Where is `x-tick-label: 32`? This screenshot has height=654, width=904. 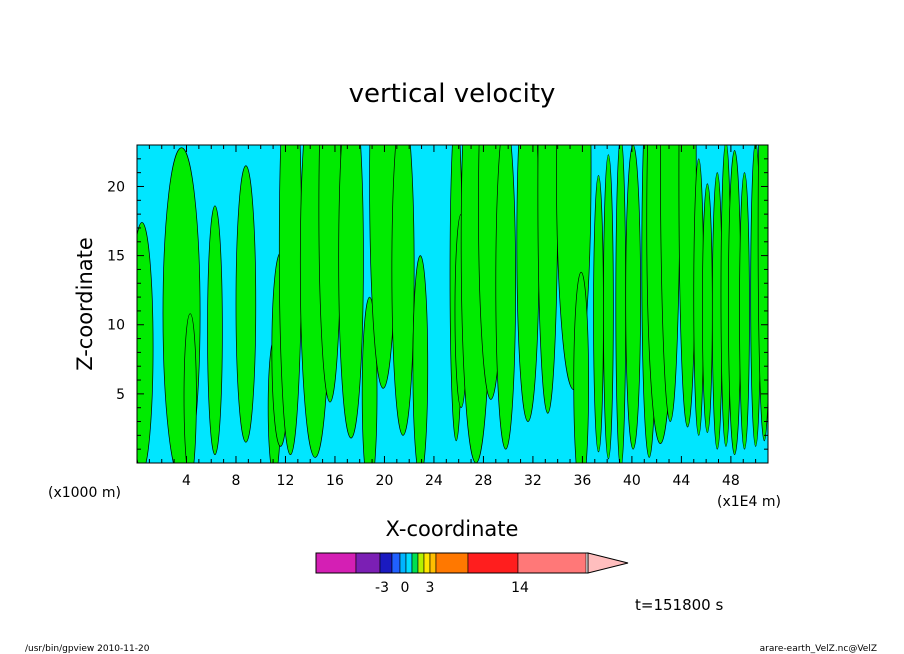 x-tick-label: 32 is located at coordinates (533, 481).